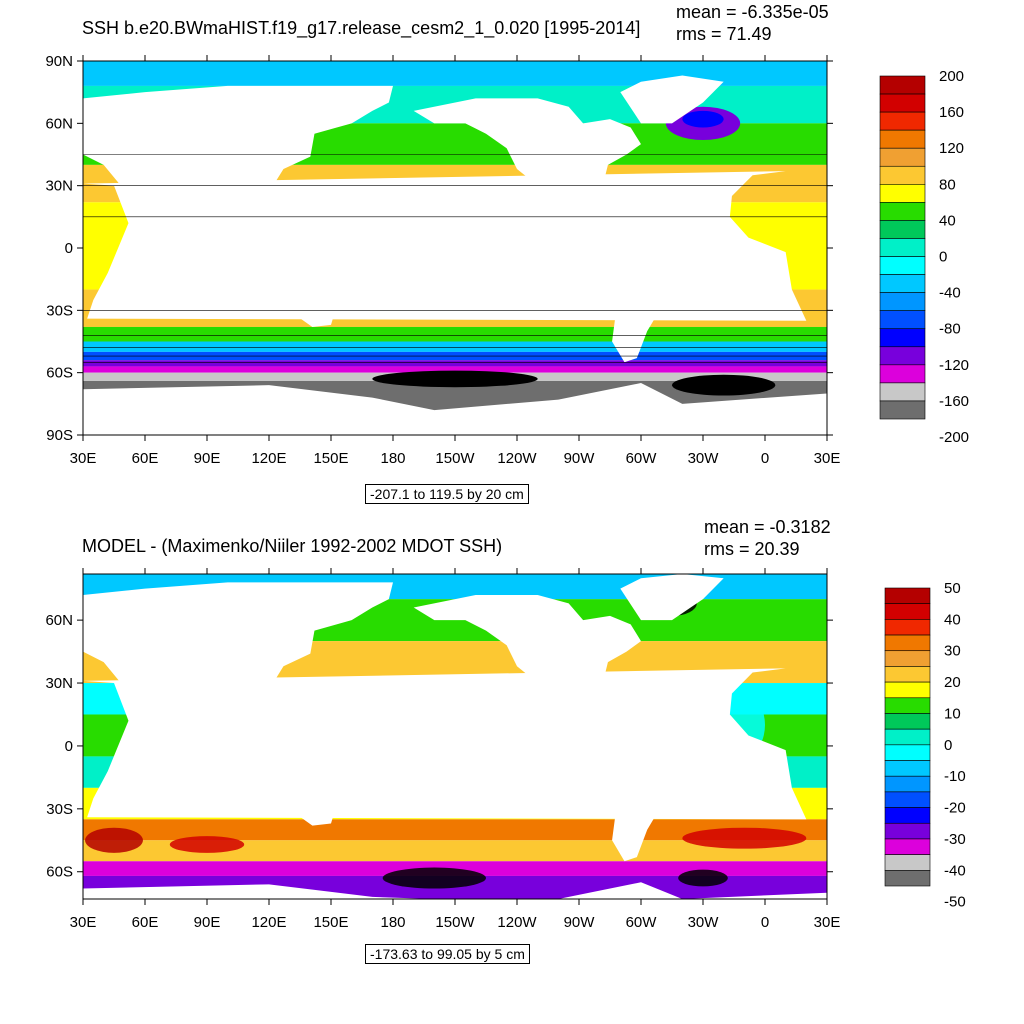 This screenshot has height=1024, width=1024. What do you see at coordinates (59, 872) in the screenshot?
I see `y-tick-label: 60S` at bounding box center [59, 872].